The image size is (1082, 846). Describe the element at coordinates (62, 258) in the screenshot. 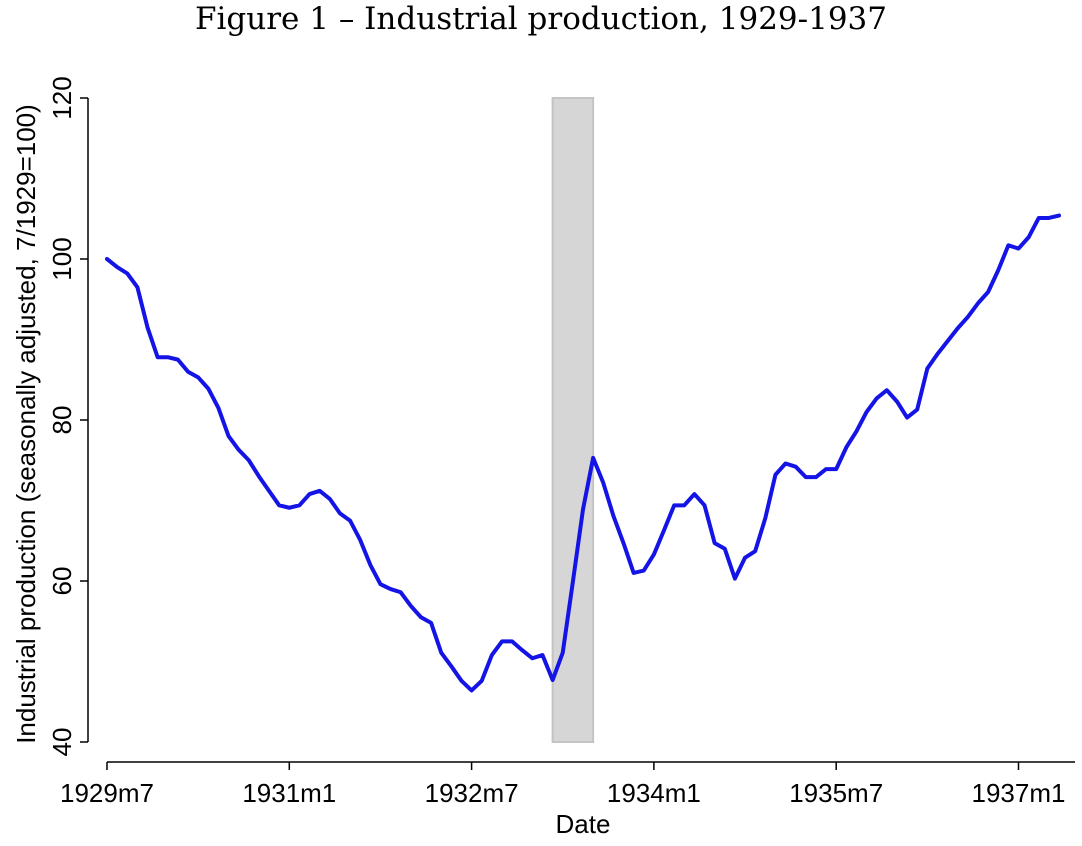

I see `y-tick-label: 100` at that location.